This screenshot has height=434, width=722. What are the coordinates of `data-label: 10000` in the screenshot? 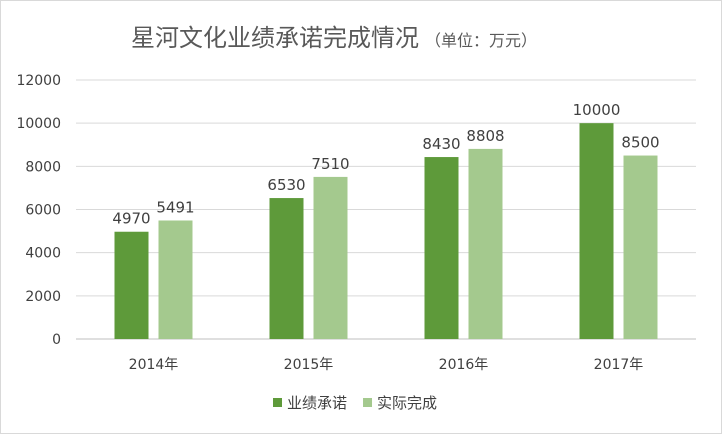 It's located at (597, 110).